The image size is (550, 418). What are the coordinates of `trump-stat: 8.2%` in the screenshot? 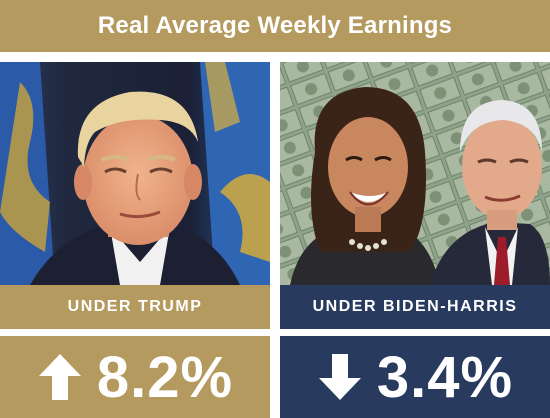 It's located at (135, 377).